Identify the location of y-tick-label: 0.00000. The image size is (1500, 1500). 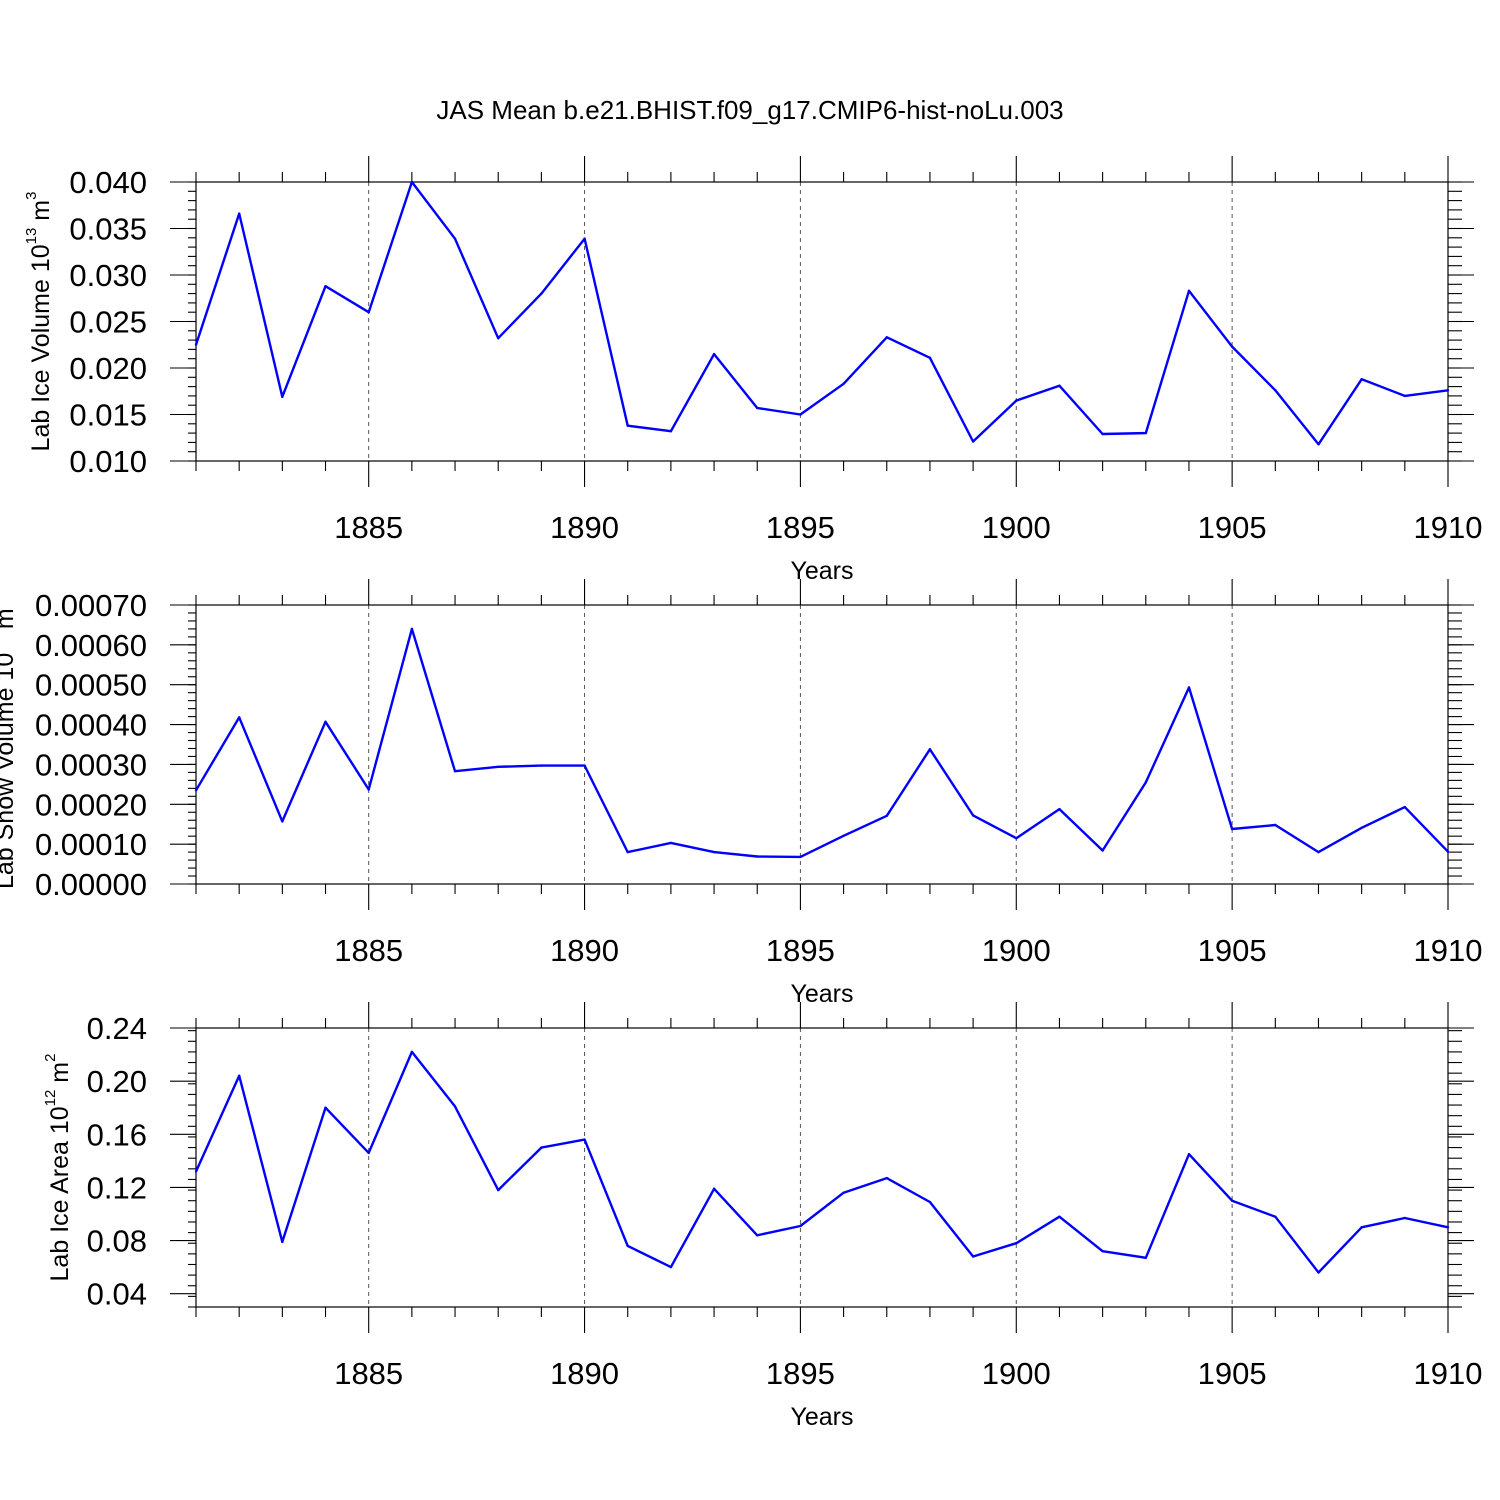
(91, 884).